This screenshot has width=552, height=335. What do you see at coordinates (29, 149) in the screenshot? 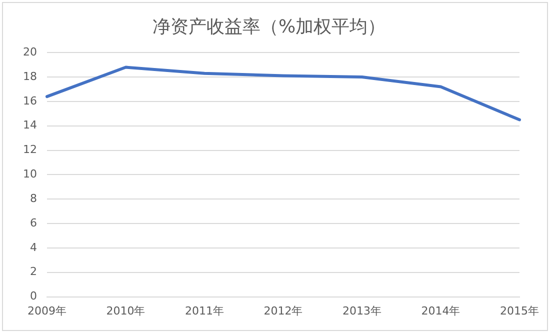
I see `y-tick-label: 12` at bounding box center [29, 149].